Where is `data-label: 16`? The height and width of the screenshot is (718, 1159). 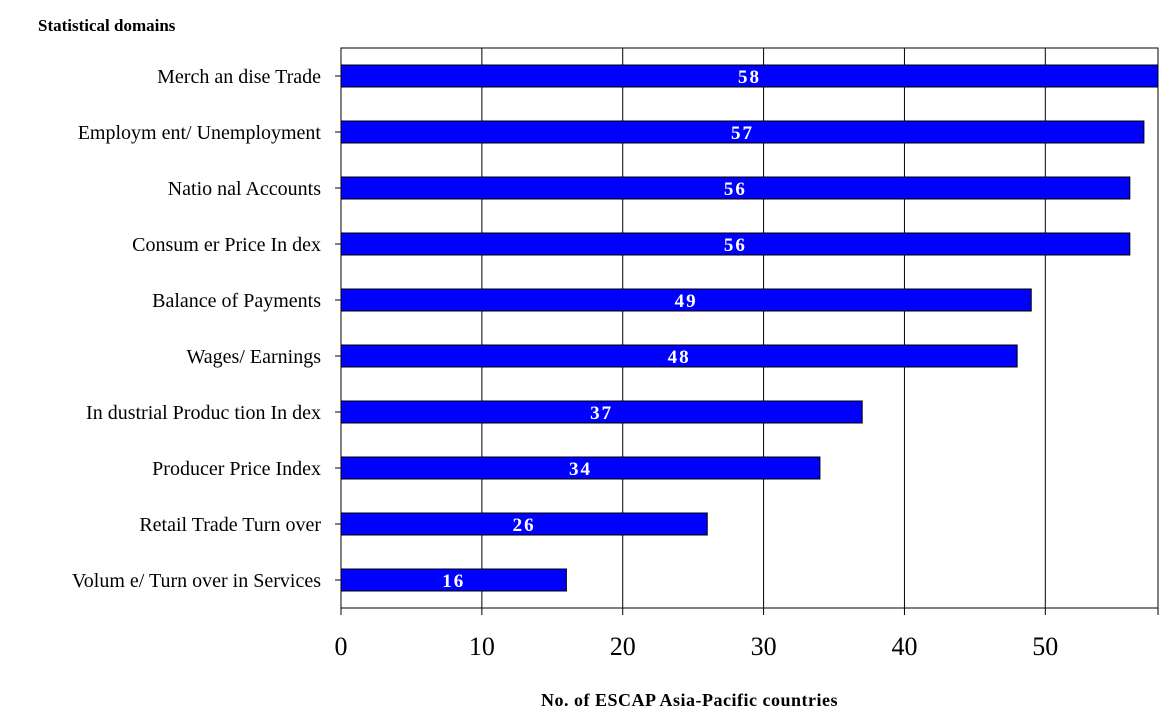 data-label: 16 is located at coordinates (453, 581).